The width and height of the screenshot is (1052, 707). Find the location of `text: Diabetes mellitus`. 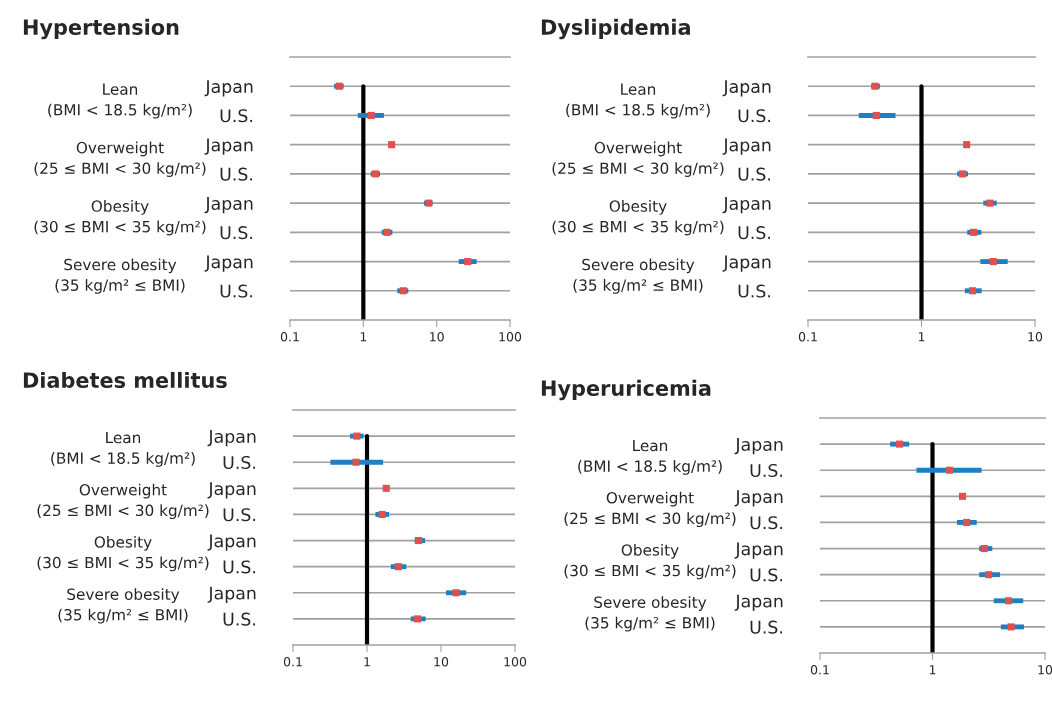

text: Diabetes mellitus is located at coordinates (125, 380).